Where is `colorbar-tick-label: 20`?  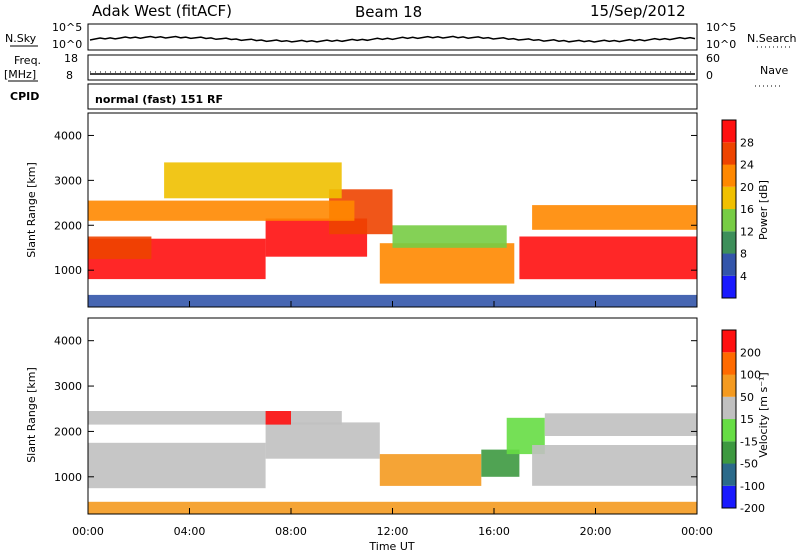
colorbar-tick-label: 20 is located at coordinates (747, 187).